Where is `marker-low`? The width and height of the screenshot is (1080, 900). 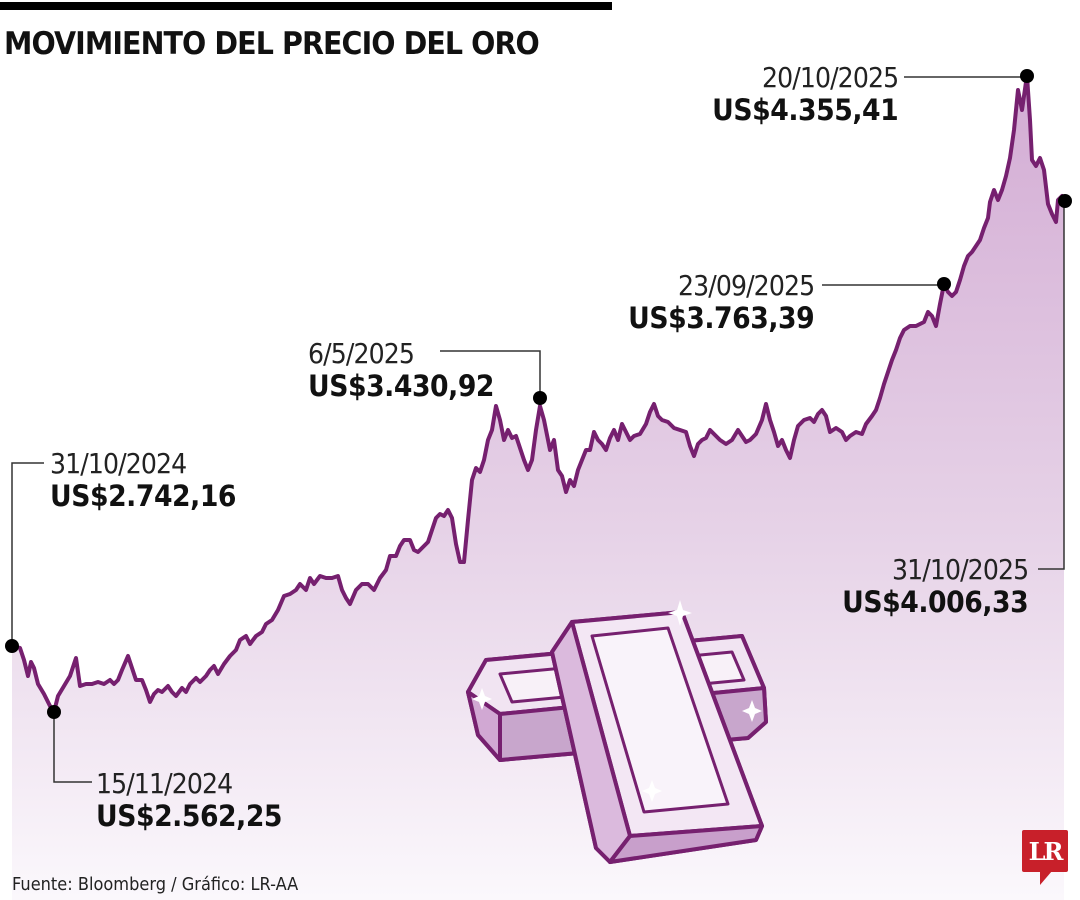 marker-low is located at coordinates (54, 712).